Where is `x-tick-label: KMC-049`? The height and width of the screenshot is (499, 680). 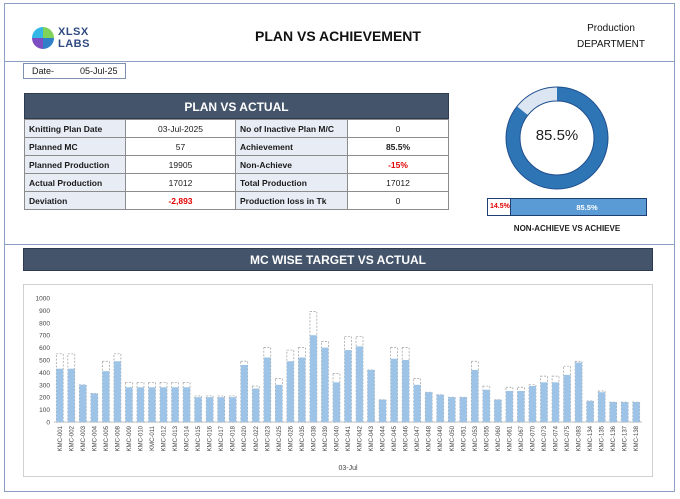 x-tick-label: KMC-049 is located at coordinates (441, 438).